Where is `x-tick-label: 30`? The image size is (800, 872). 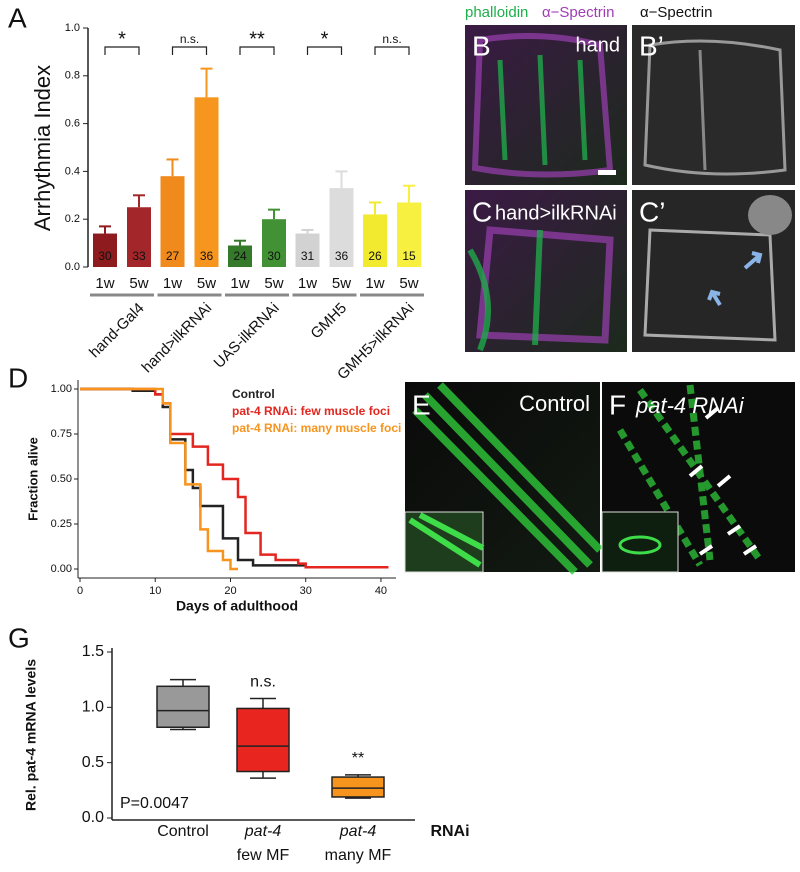
x-tick-label: 30 is located at coordinates (306, 591).